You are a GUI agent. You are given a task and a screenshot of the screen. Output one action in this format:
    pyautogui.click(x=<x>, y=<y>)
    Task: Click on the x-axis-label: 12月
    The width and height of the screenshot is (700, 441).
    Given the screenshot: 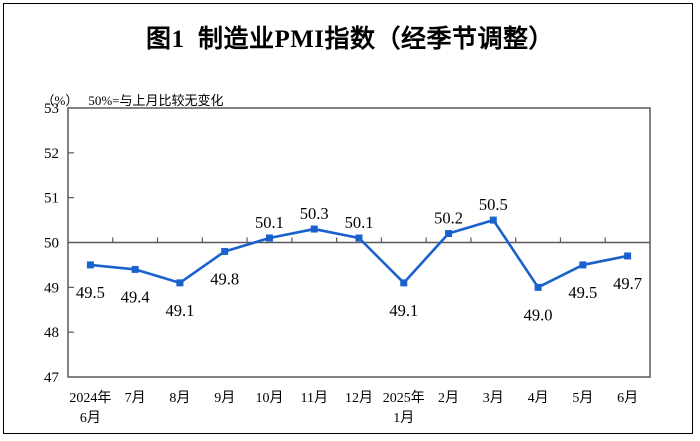 What is the action you would take?
    pyautogui.click(x=359, y=398)
    